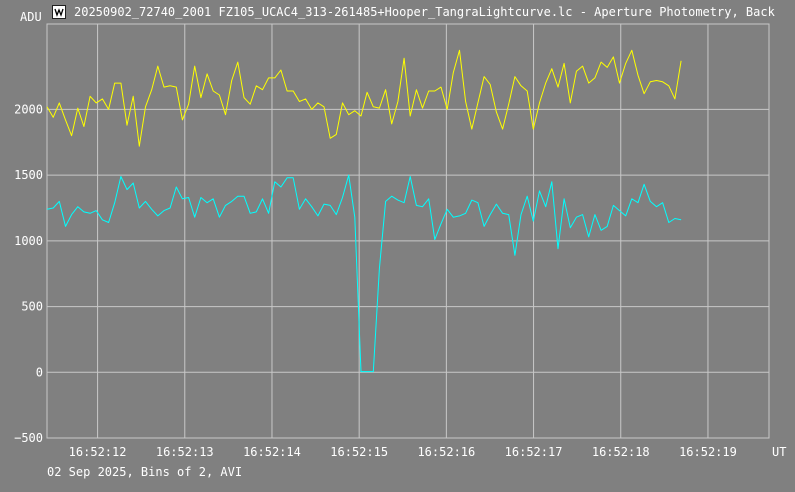 Image resolution: width=795 pixels, height=492 pixels. I want to click on y-tick-label: 1500, so click(28, 175).